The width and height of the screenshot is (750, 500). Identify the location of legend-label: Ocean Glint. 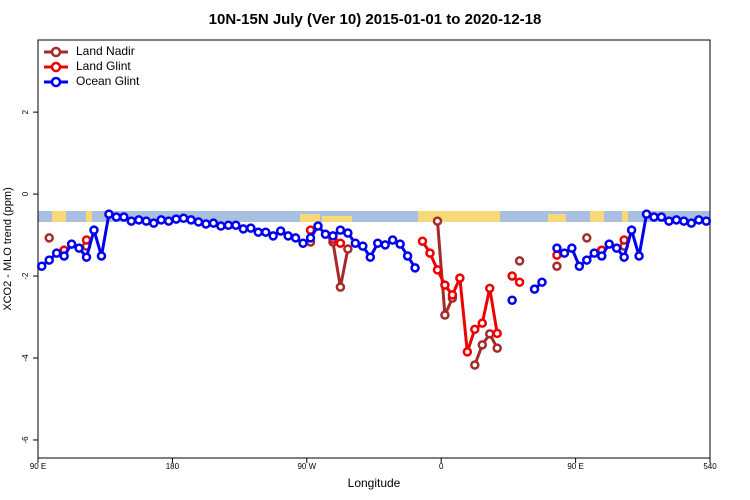
(108, 81).